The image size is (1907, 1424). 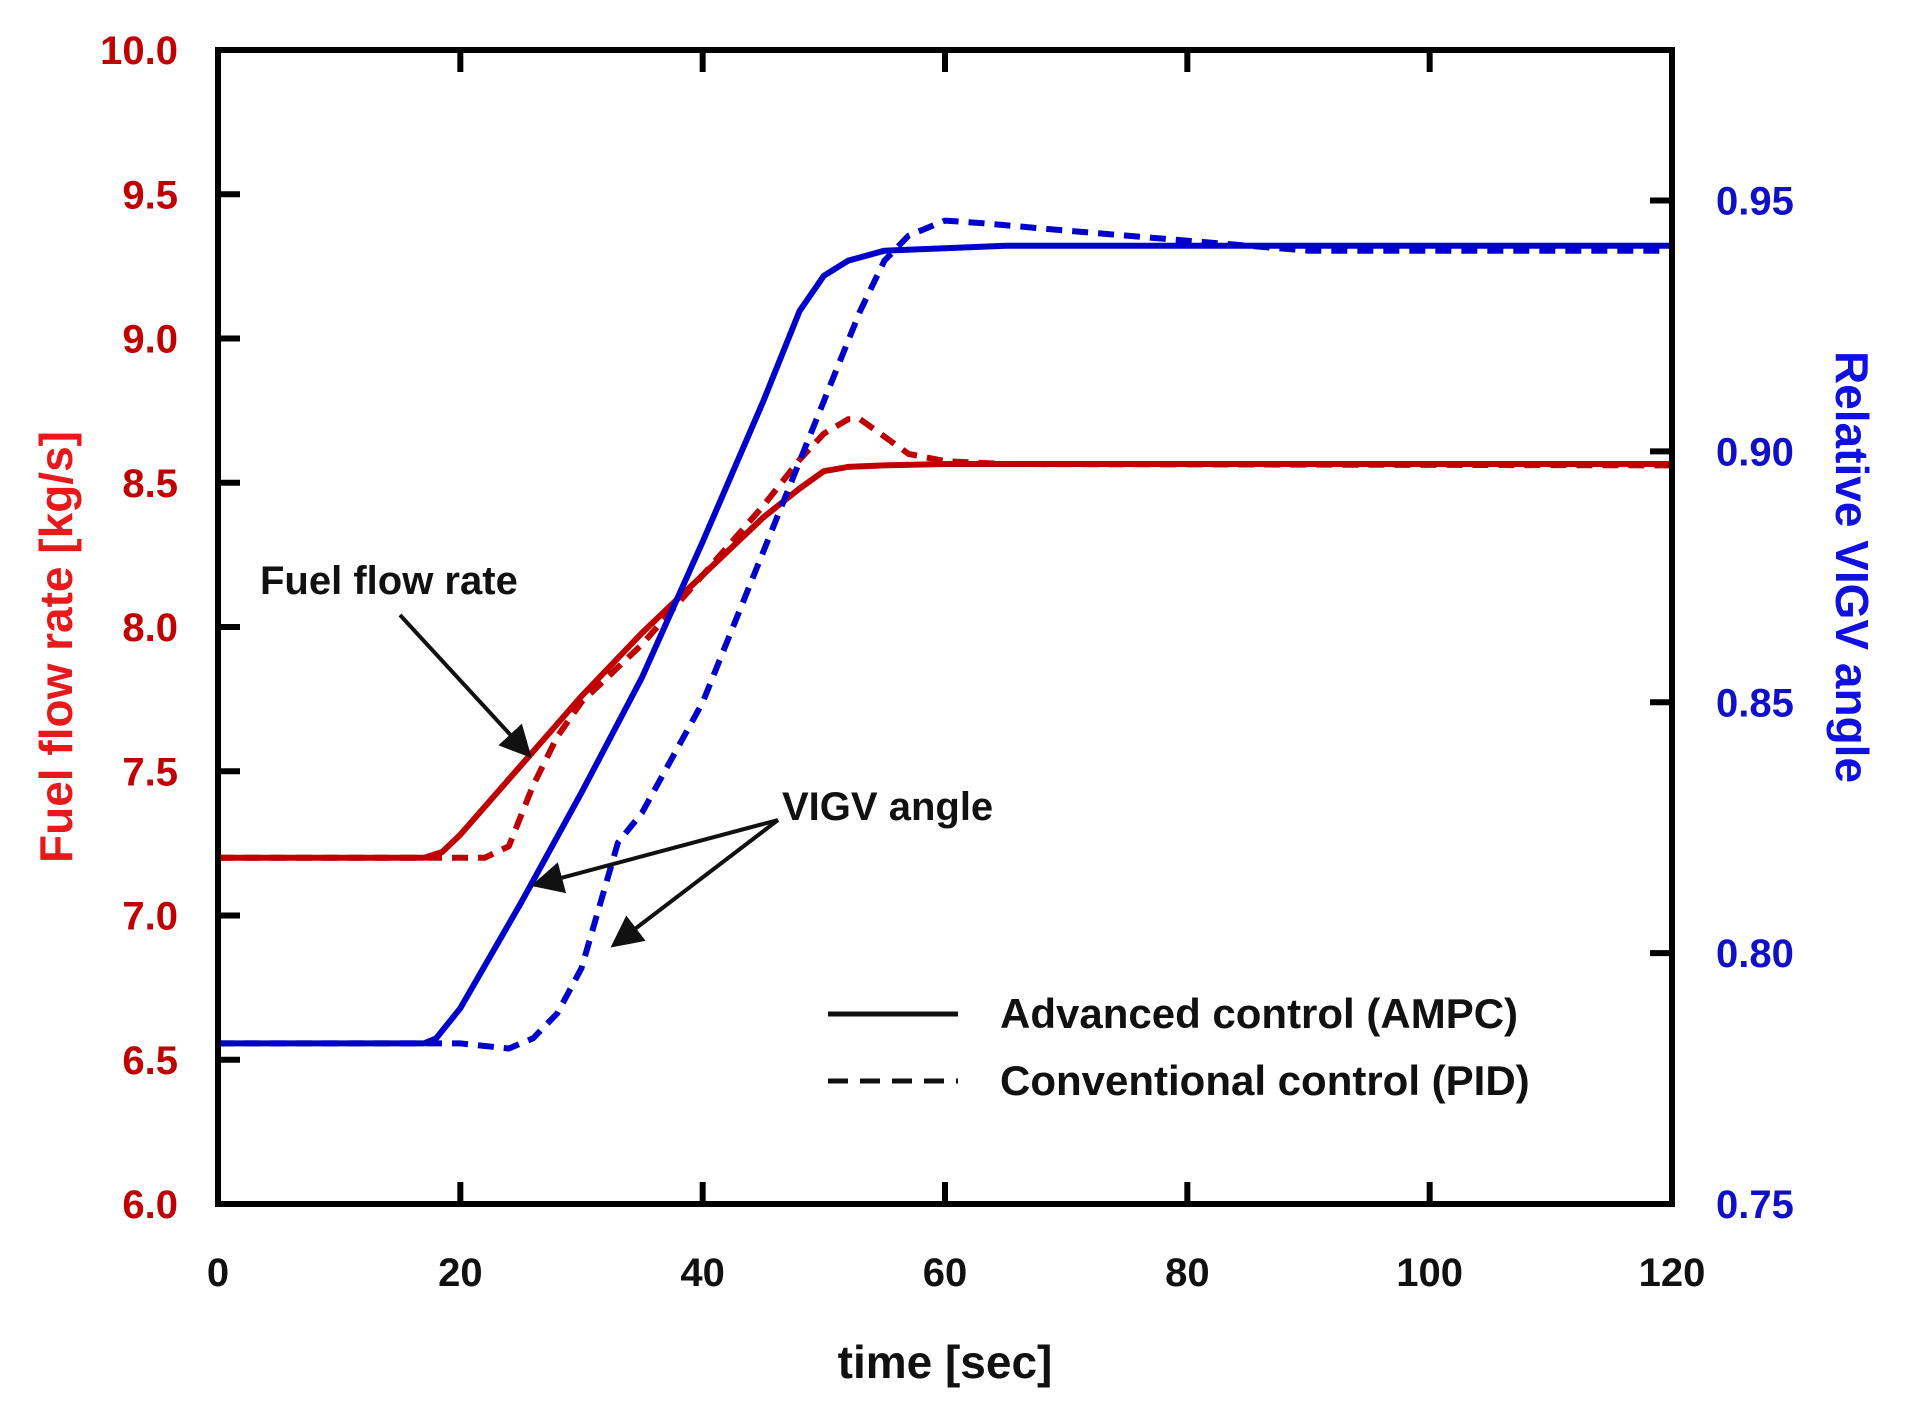 What do you see at coordinates (1265, 1080) in the screenshot?
I see `legend-label-pid: Conventional control (PID)` at bounding box center [1265, 1080].